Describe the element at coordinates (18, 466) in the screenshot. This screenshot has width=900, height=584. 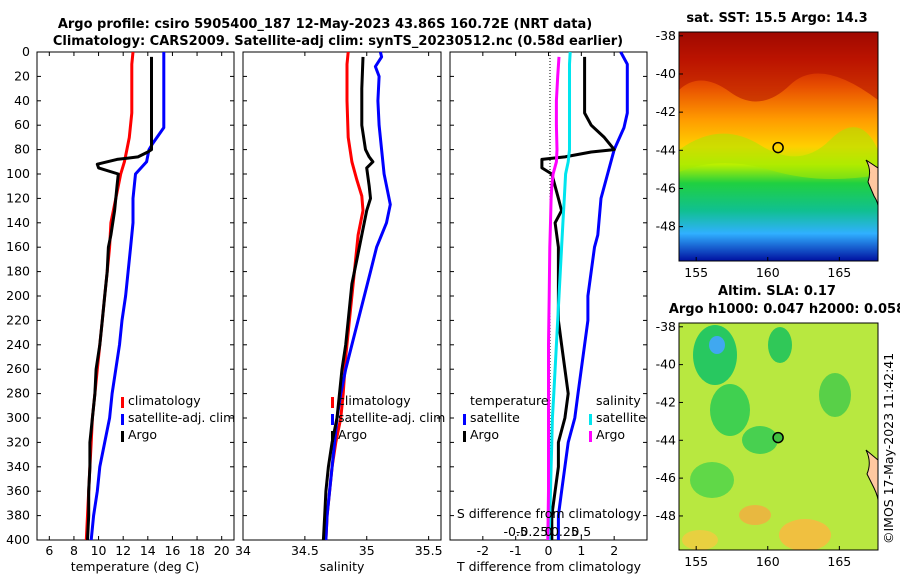
I see `depth-tick-label: 340` at that location.